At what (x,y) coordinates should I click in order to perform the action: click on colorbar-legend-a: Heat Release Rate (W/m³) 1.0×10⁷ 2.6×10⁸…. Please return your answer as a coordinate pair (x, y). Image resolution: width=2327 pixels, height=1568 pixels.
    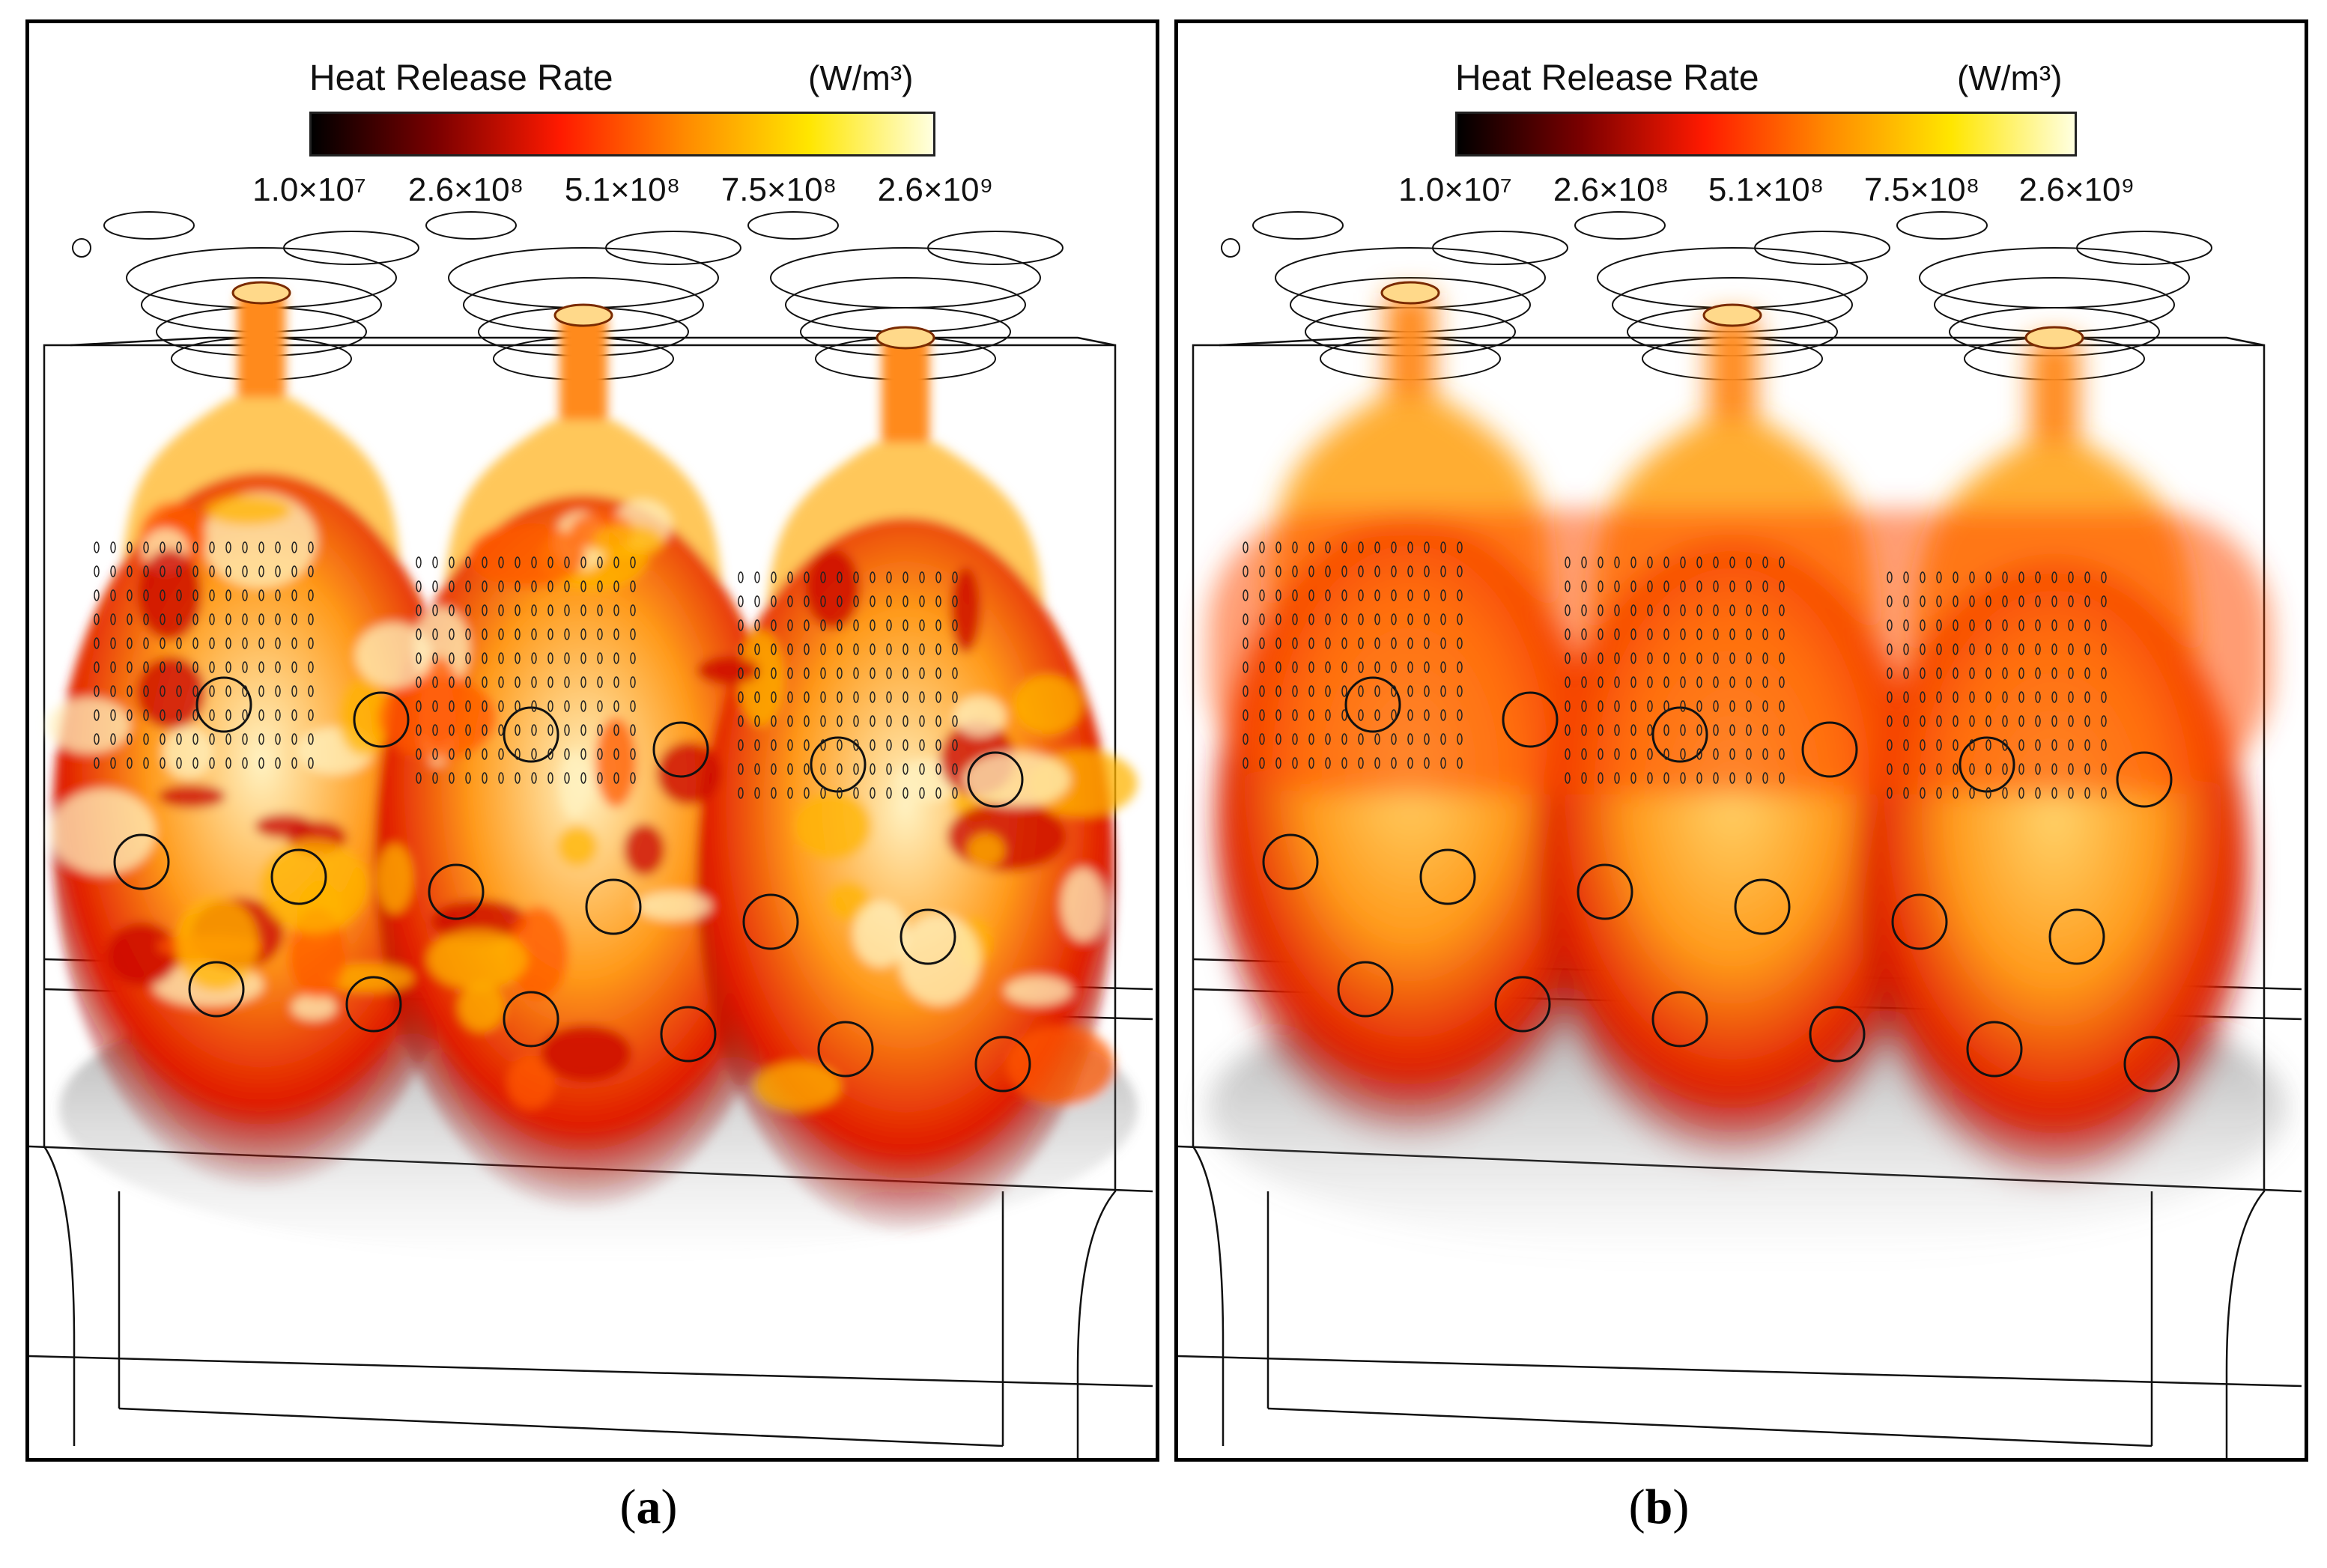
    Looking at the image, I should click on (592, 120).